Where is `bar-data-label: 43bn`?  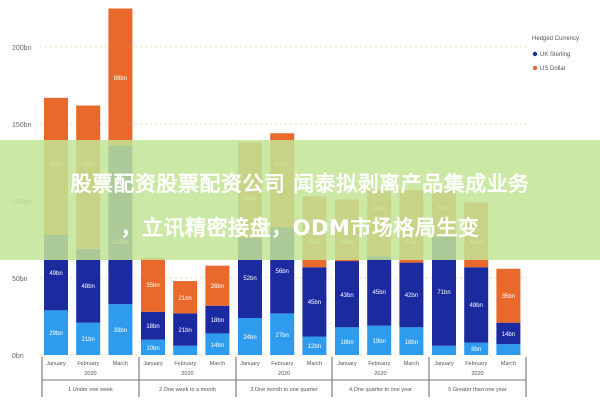 bar-data-label: 43bn is located at coordinates (346, 296).